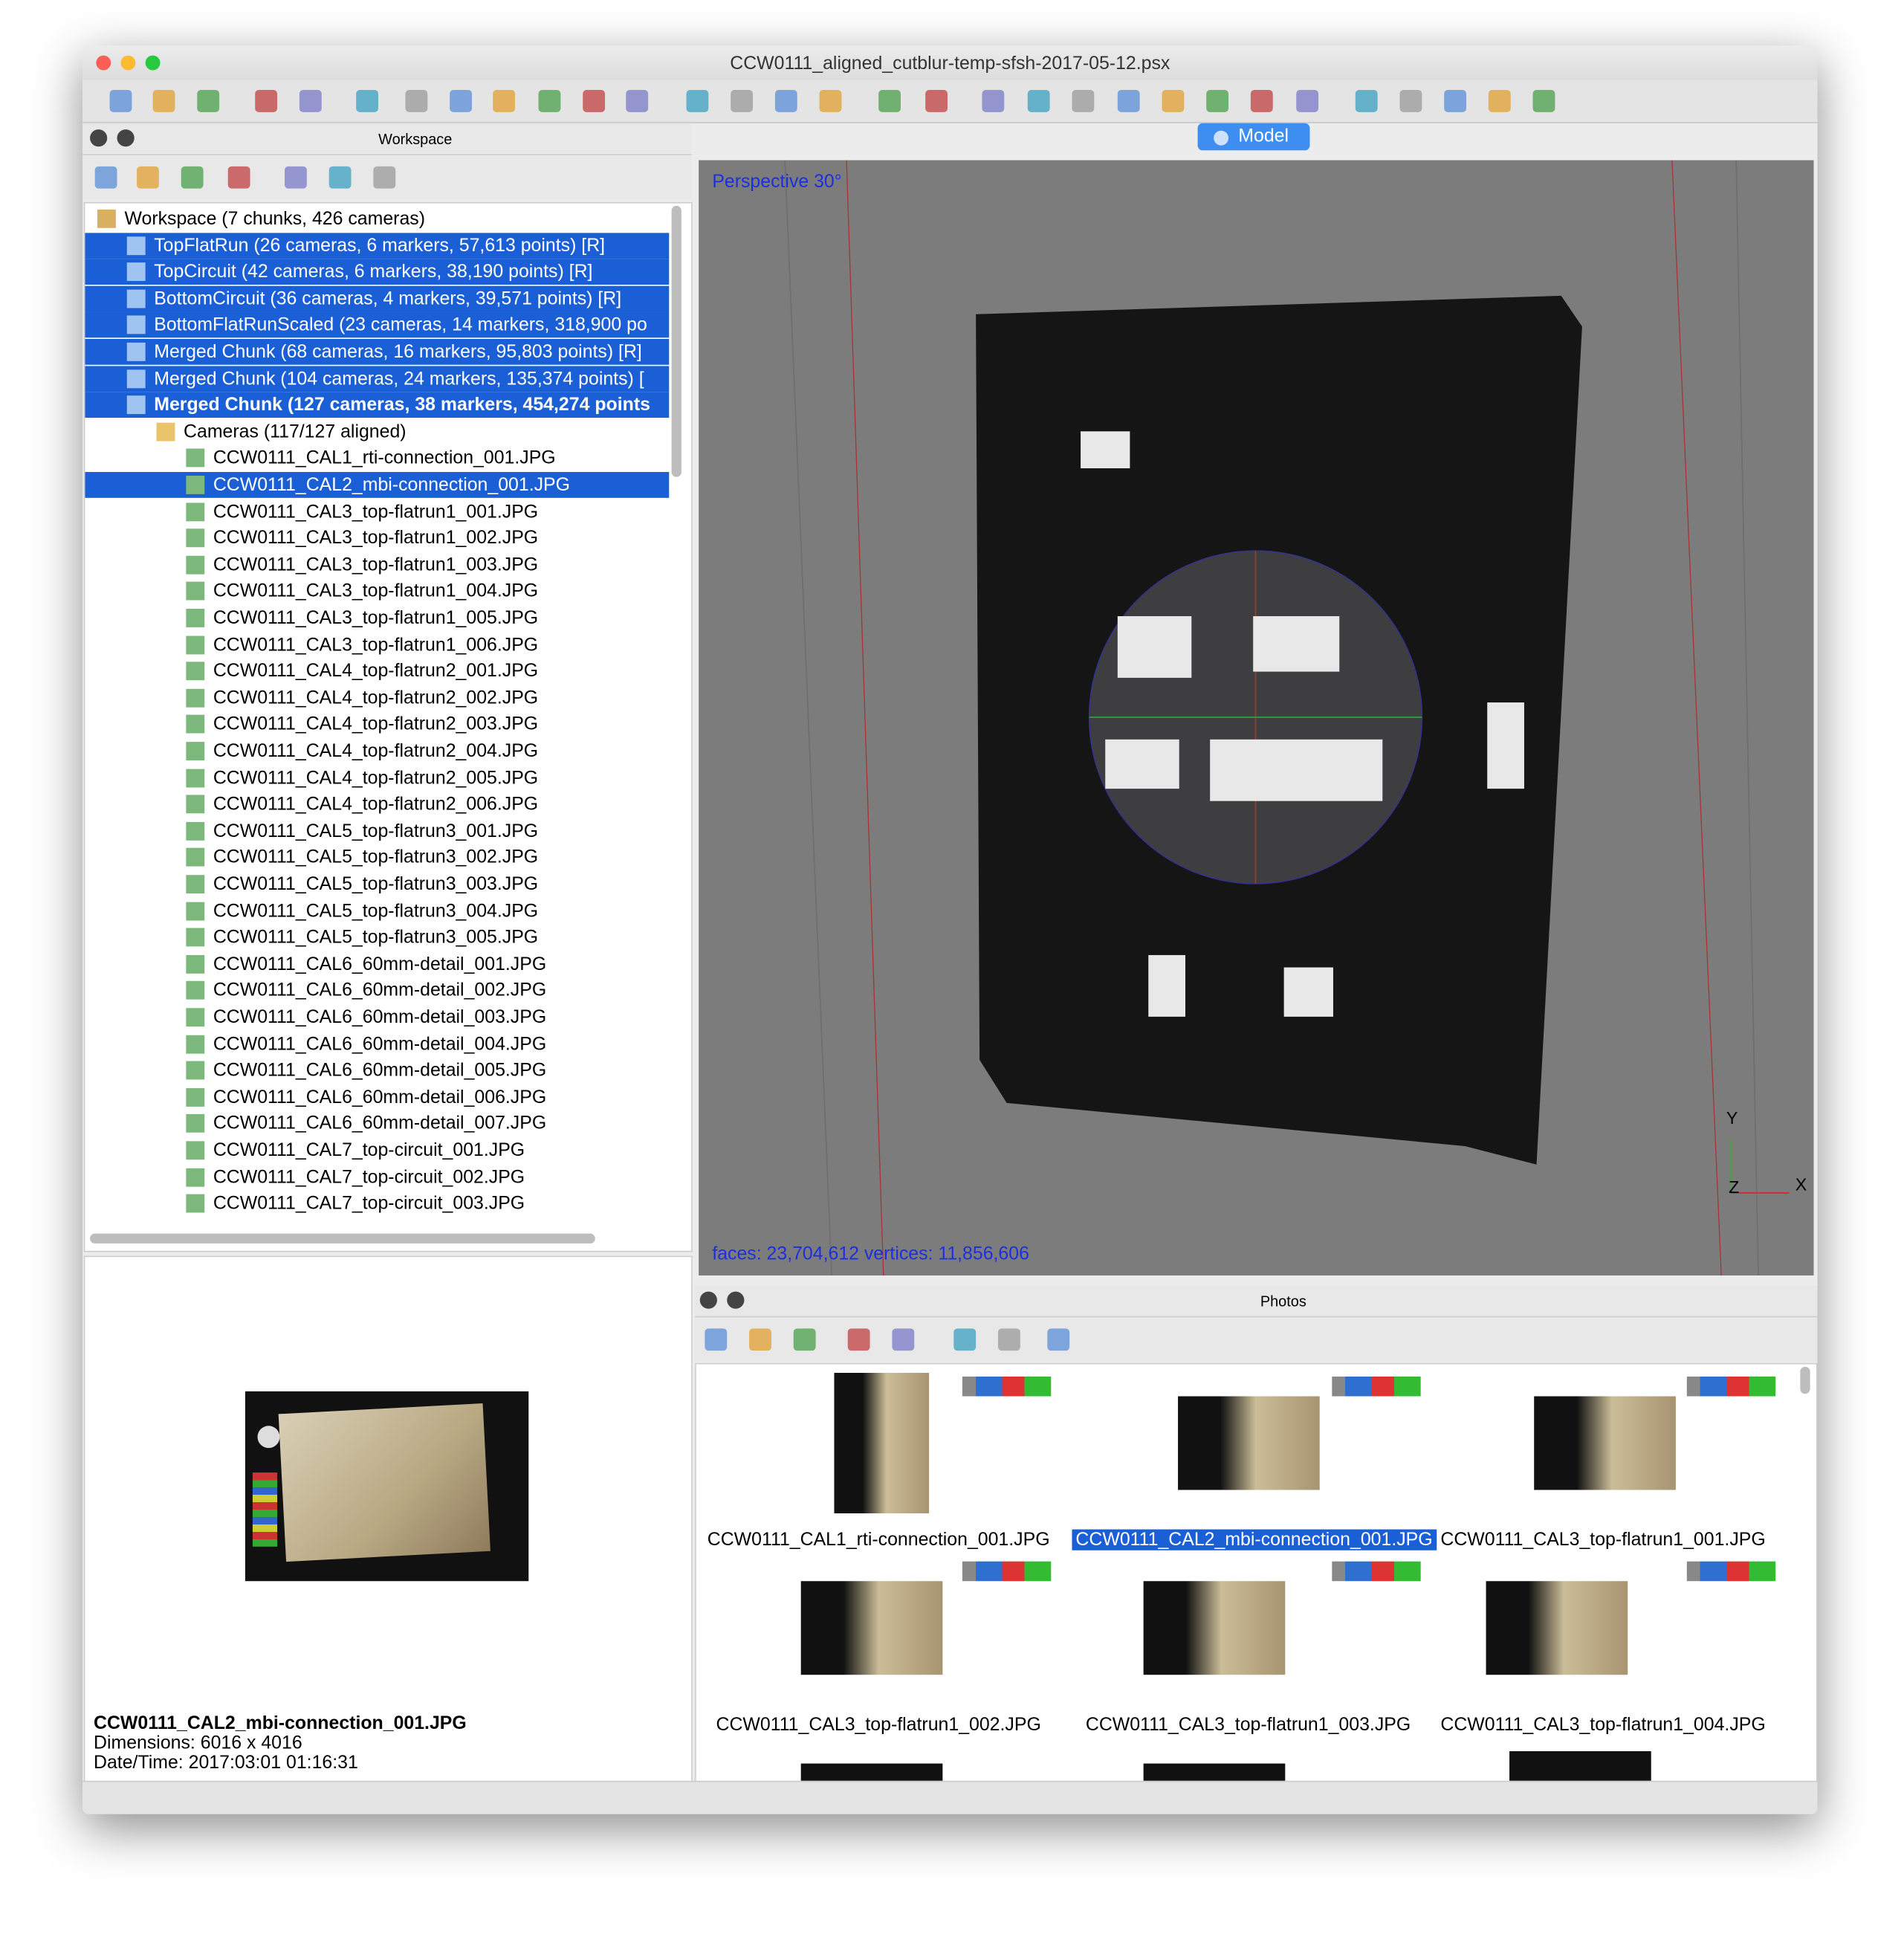 The height and width of the screenshot is (1937, 1904). Describe the element at coordinates (128, 63) in the screenshot. I see `minimize-button` at that location.